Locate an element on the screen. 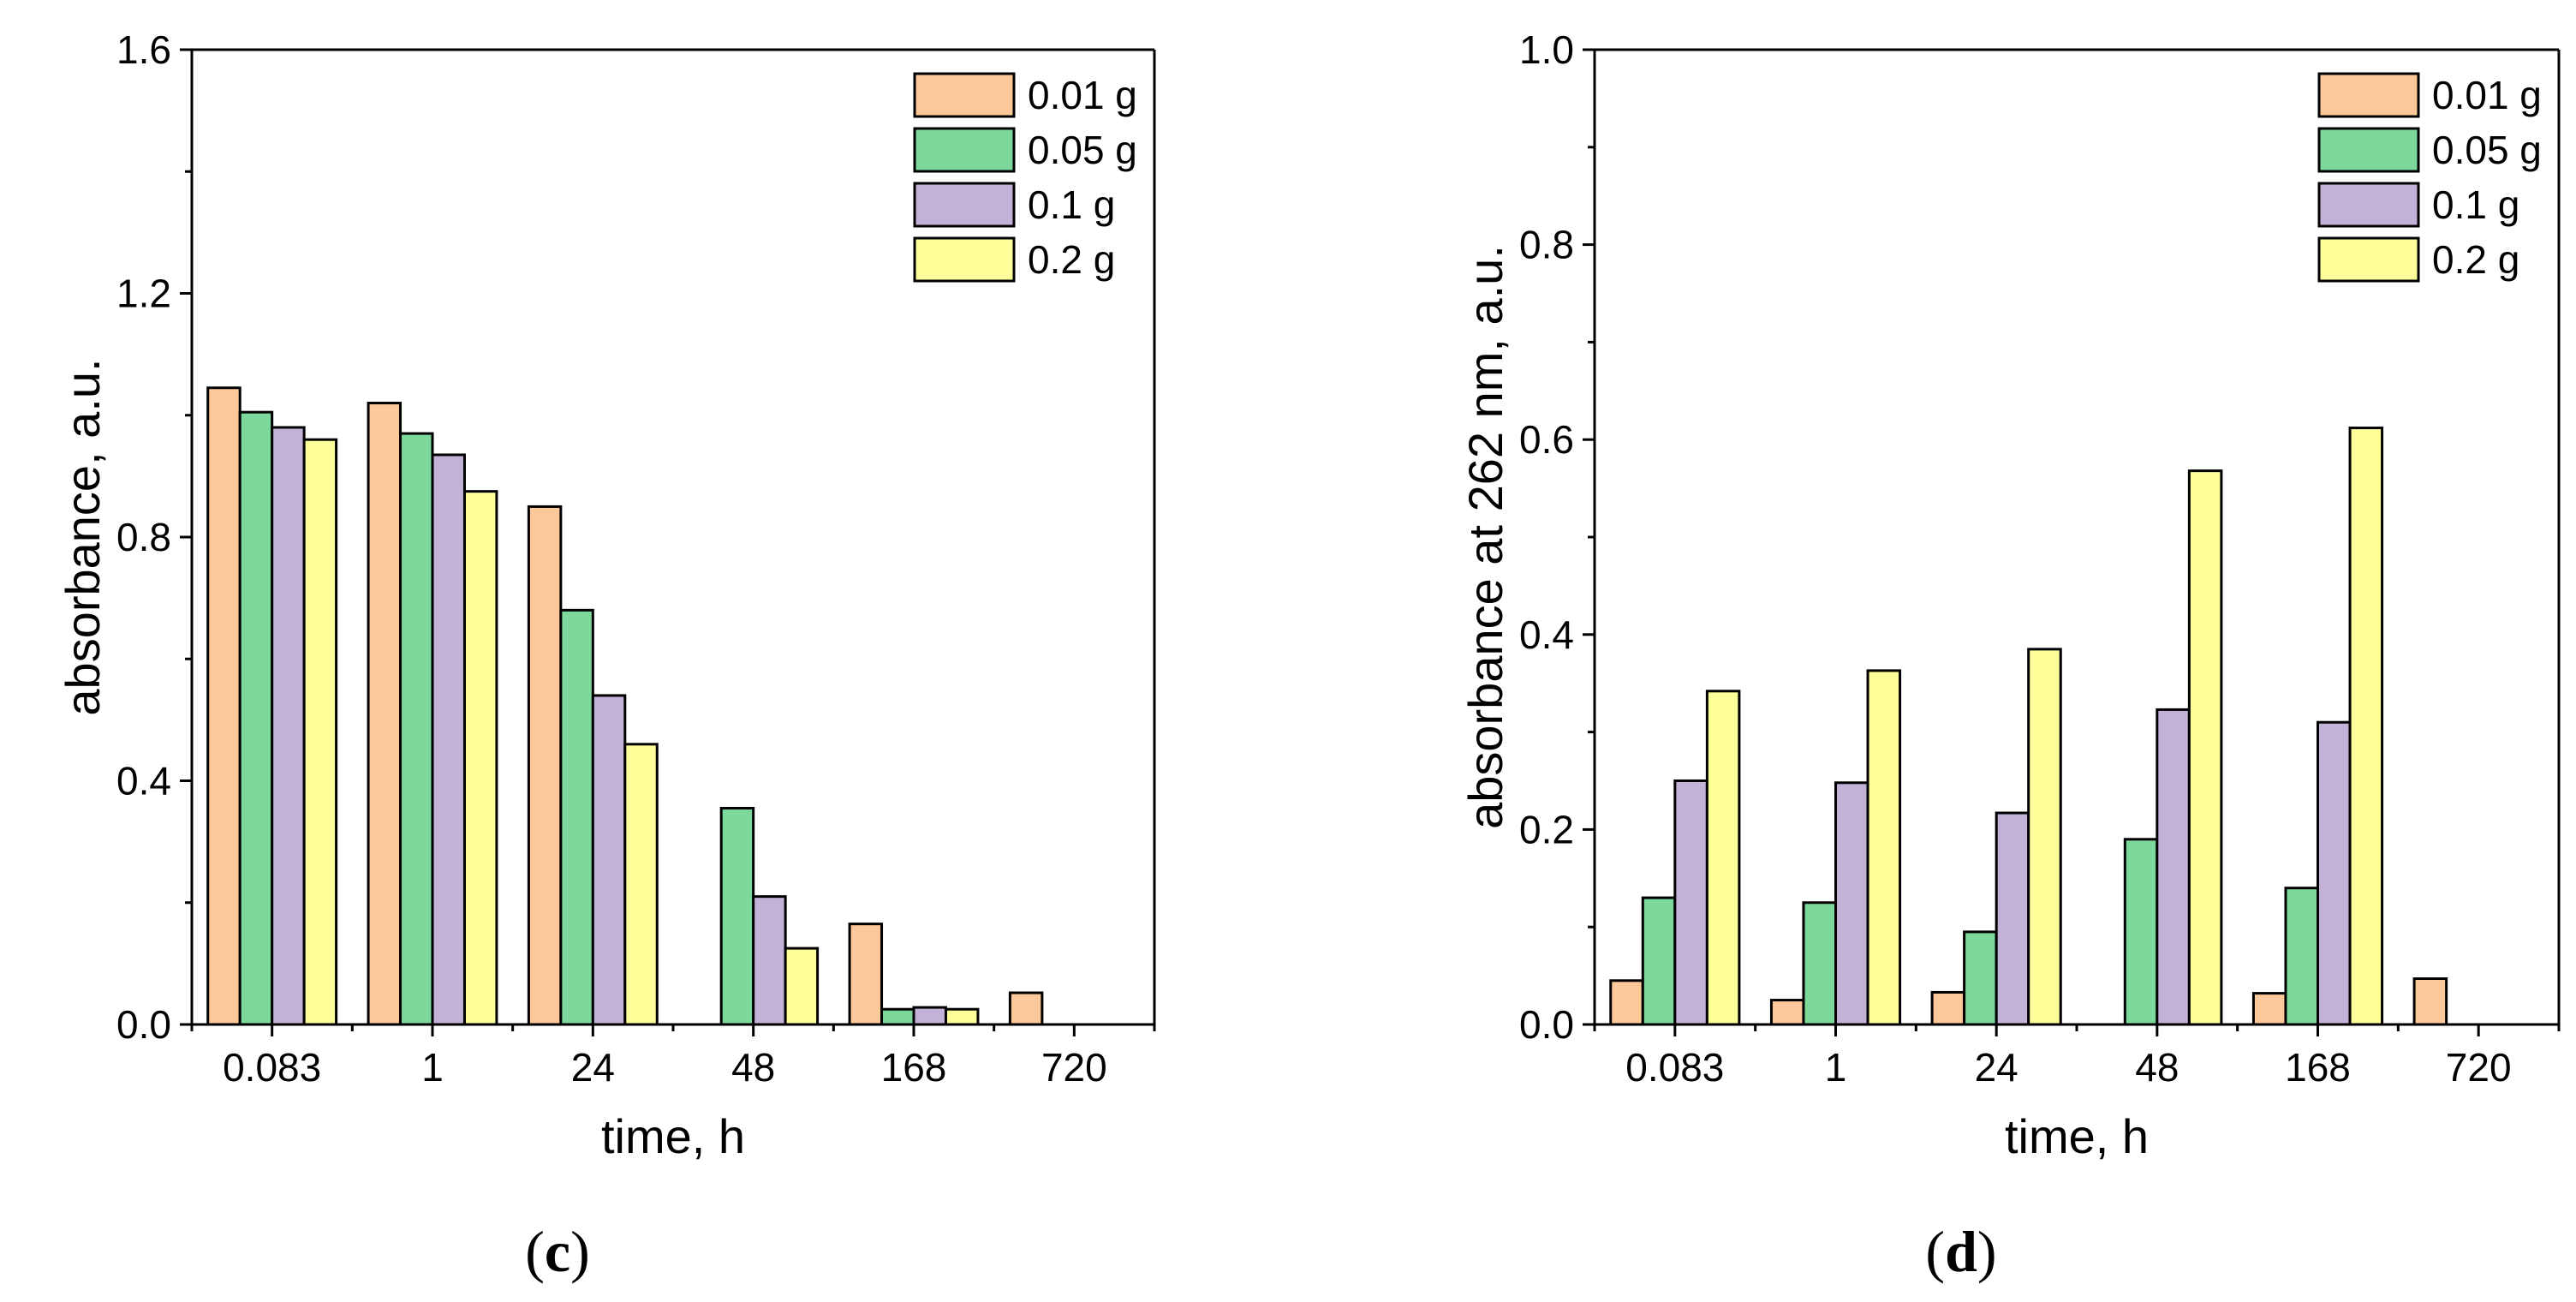 The width and height of the screenshot is (2576, 1302). panel-label-letter: c is located at coordinates (558, 1251).